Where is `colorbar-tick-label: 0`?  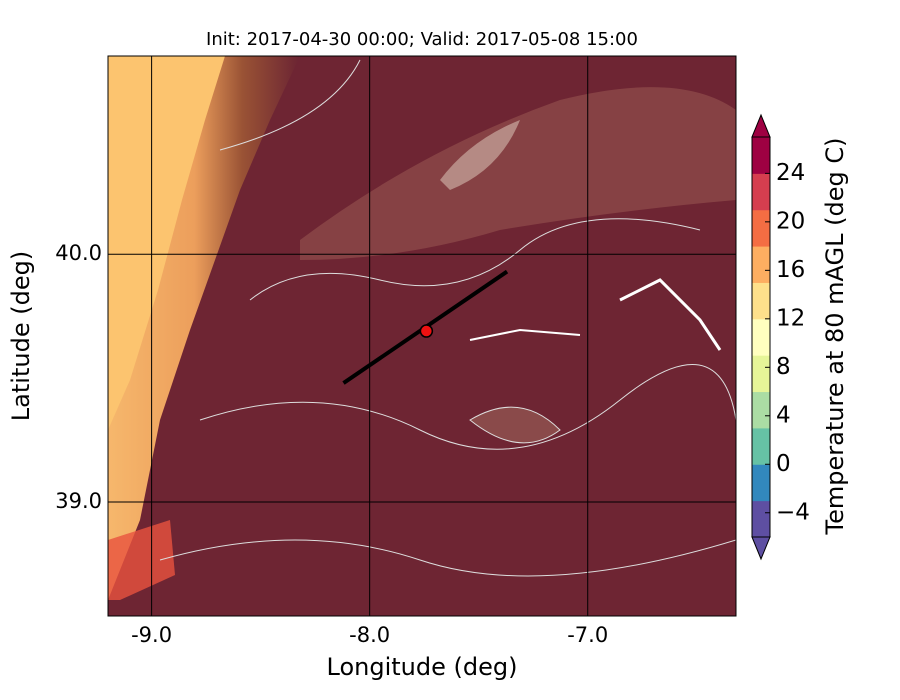 colorbar-tick-label: 0 is located at coordinates (783, 464).